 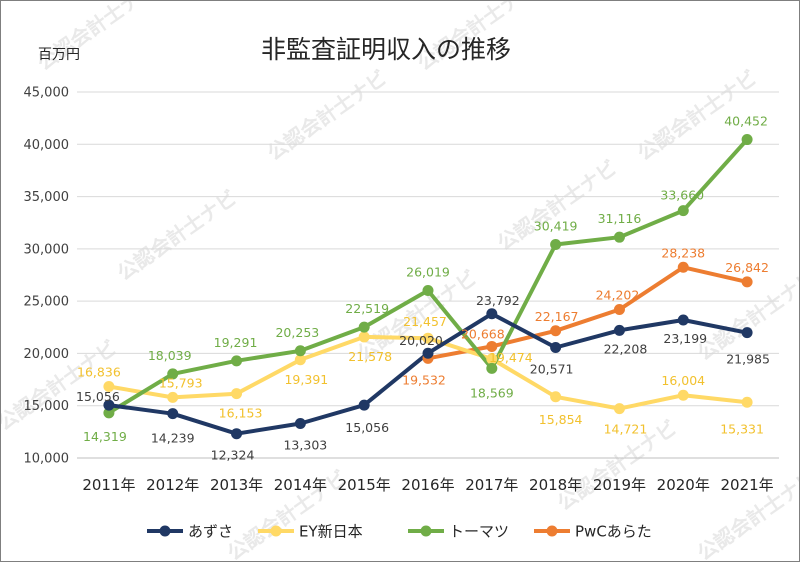 I want to click on x-tick-label: 2014年, so click(x=300, y=485).